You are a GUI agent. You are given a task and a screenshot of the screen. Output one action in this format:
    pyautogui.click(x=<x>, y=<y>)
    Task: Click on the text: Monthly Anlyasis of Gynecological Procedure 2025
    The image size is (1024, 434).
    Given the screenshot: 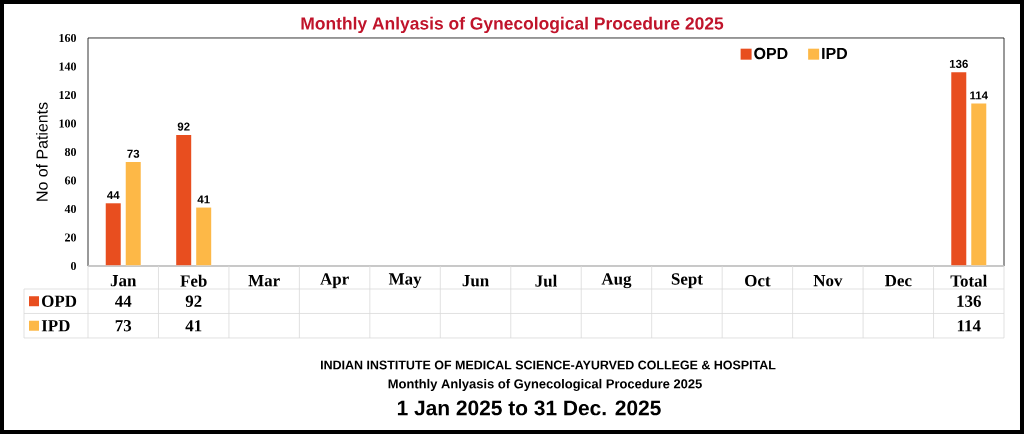 What is the action you would take?
    pyautogui.click(x=545, y=385)
    